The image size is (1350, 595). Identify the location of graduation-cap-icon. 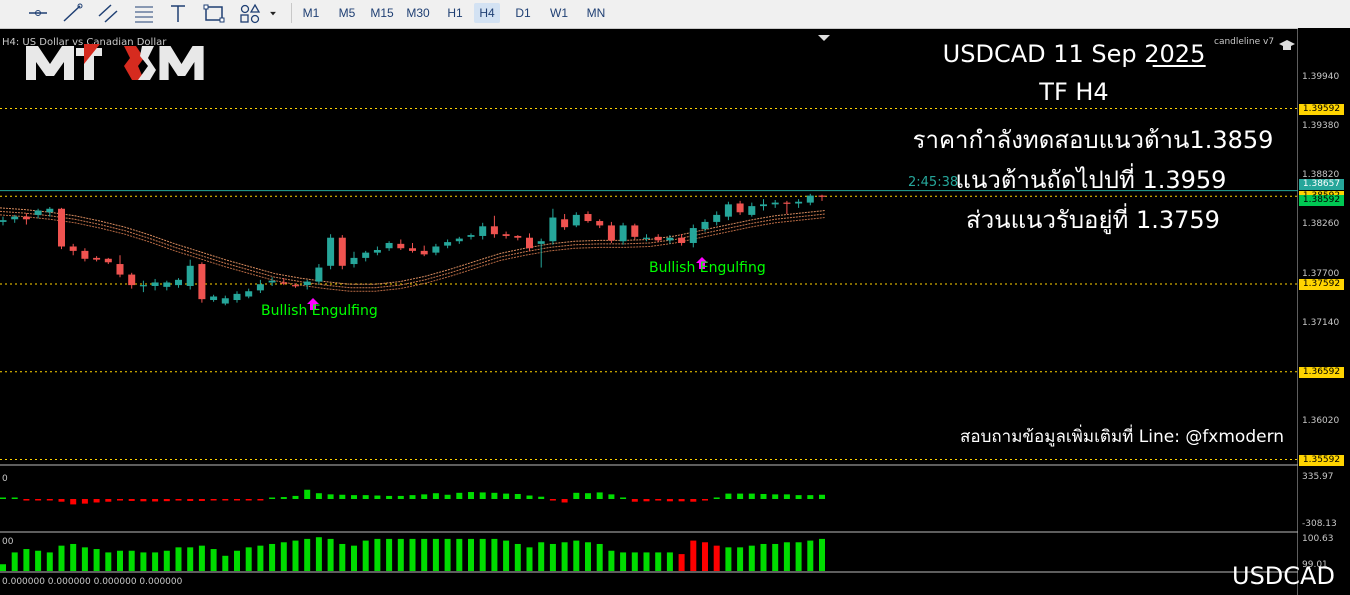
(1287, 45).